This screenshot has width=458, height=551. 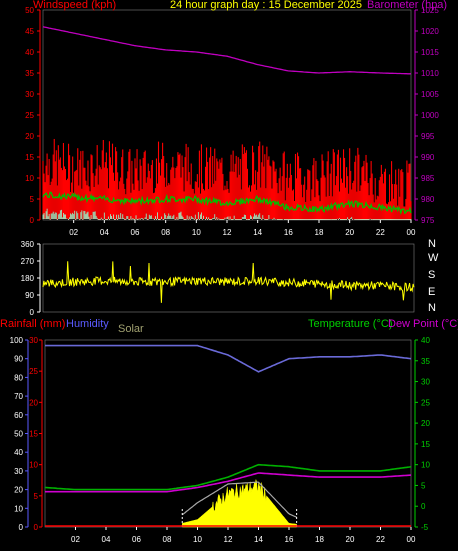 What do you see at coordinates (18, 434) in the screenshot?
I see `humidity-tick-label: 50` at bounding box center [18, 434].